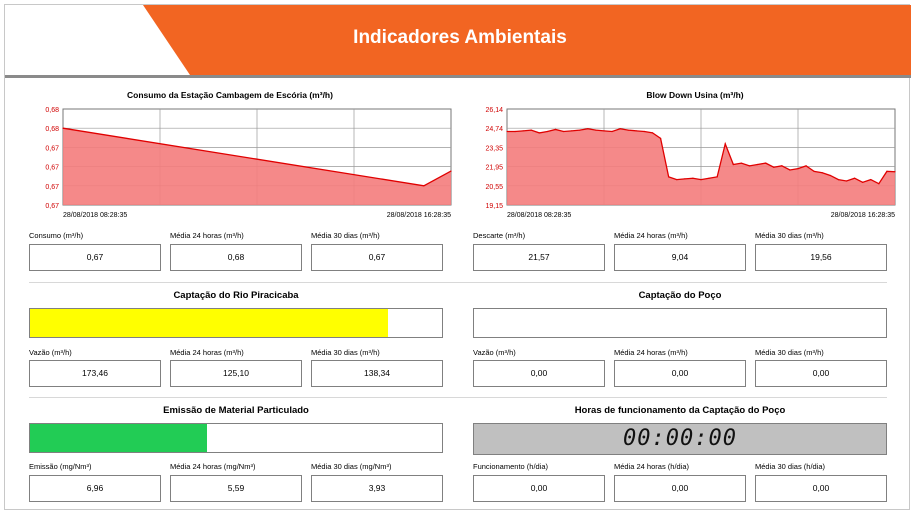 Image resolution: width=916 pixels, height=515 pixels. What do you see at coordinates (539, 373) in the screenshot?
I see `poco-vazao-value: 0,00` at bounding box center [539, 373].